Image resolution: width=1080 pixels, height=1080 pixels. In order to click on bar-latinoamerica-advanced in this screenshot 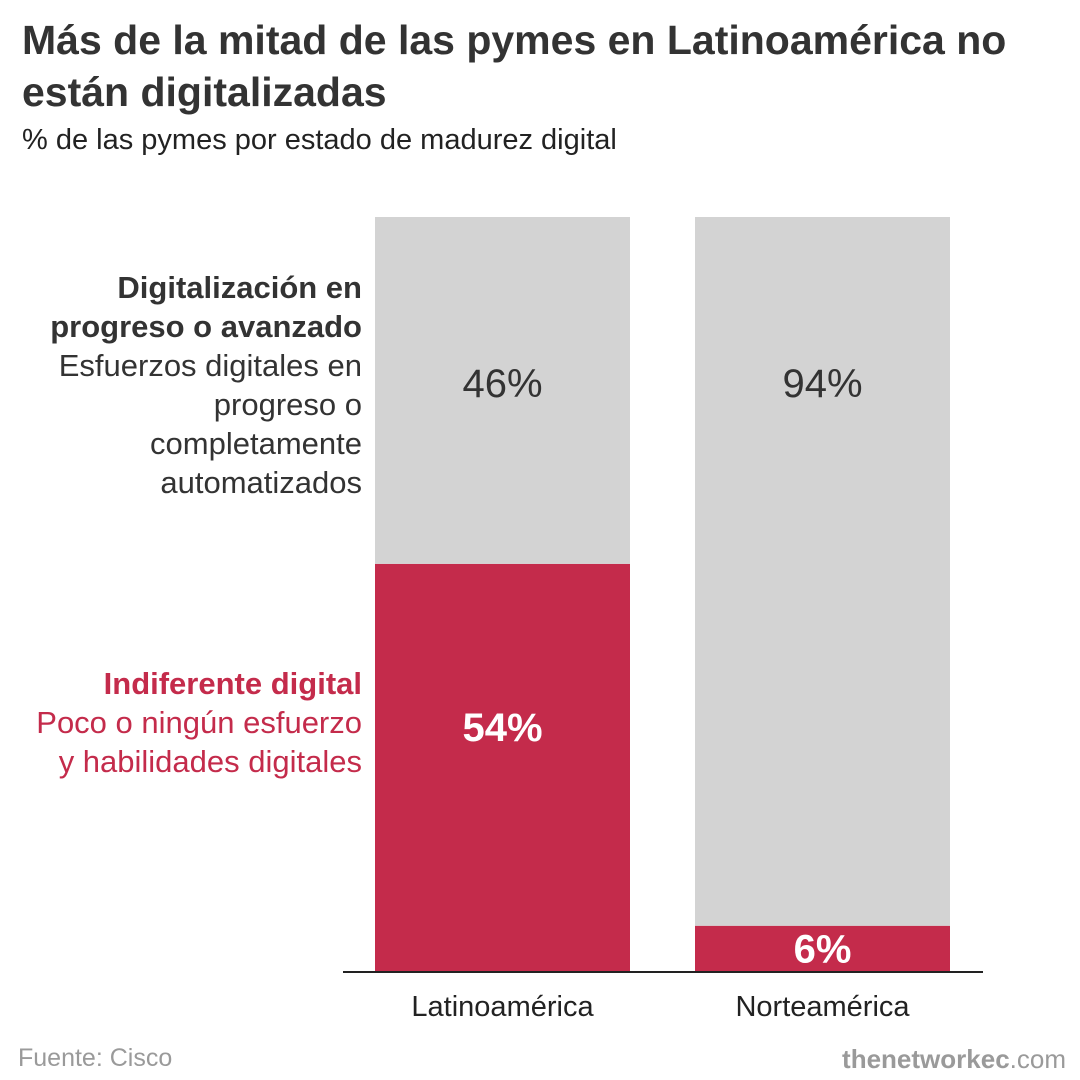, I will do `click(502, 390)`.